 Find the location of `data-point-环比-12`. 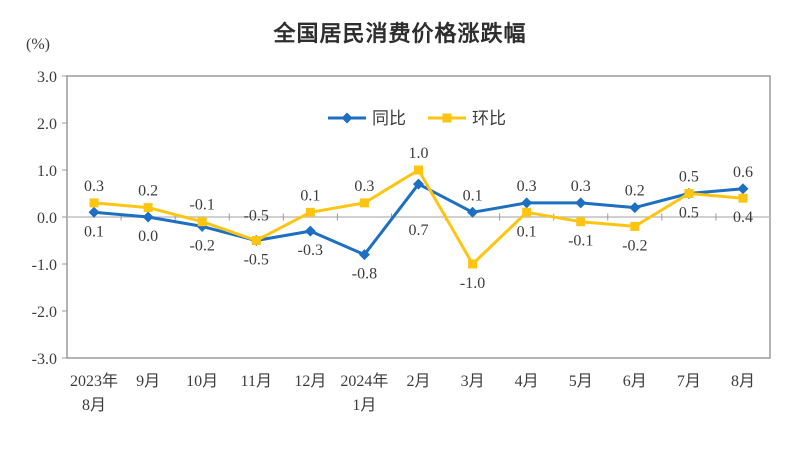

data-point-环比-12 is located at coordinates (743, 198).